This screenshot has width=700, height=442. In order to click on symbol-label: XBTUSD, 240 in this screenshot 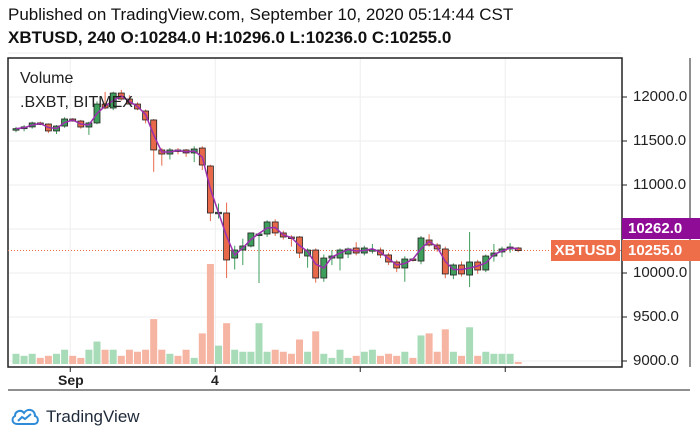, I will do `click(62, 37)`.